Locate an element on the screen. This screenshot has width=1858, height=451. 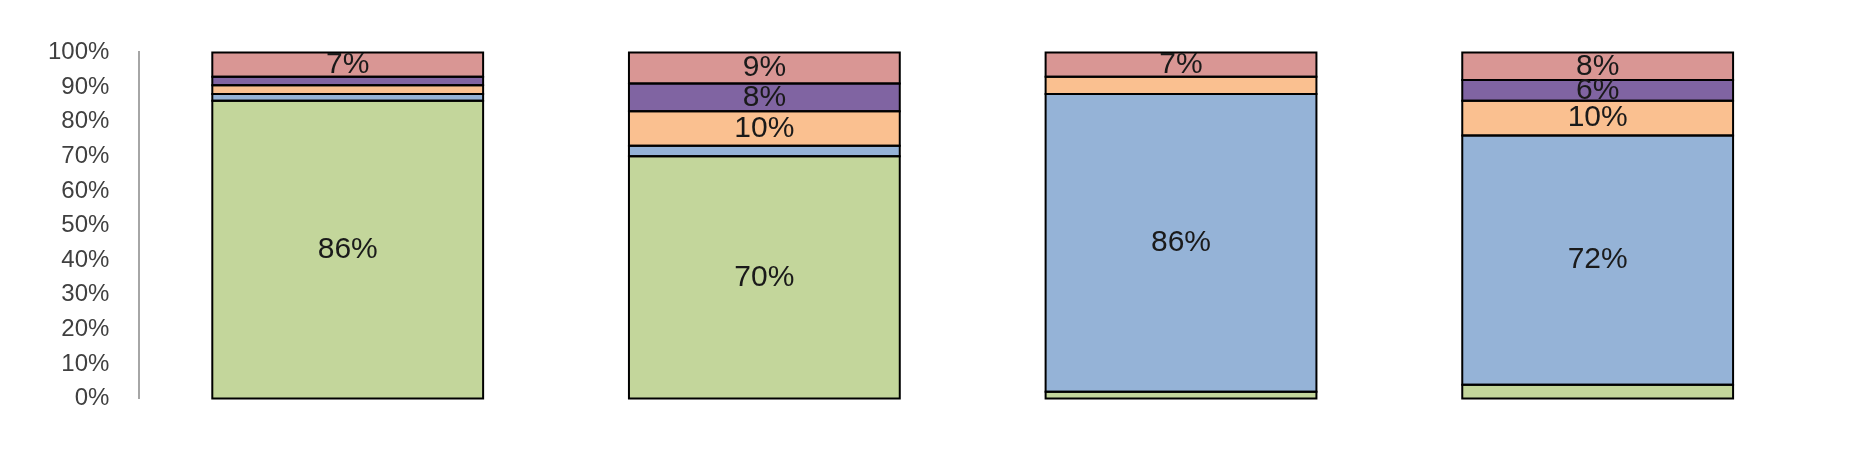
y-tick-label: 80% is located at coordinates (85, 120).